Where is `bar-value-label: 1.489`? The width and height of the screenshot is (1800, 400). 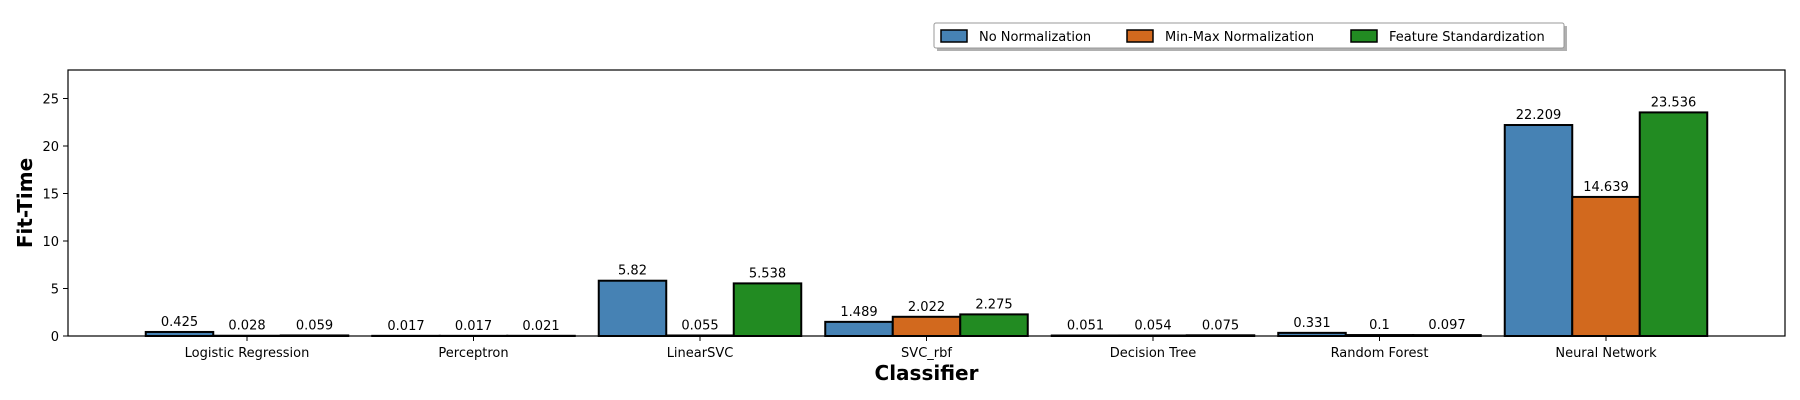 bar-value-label: 1.489 is located at coordinates (858, 312).